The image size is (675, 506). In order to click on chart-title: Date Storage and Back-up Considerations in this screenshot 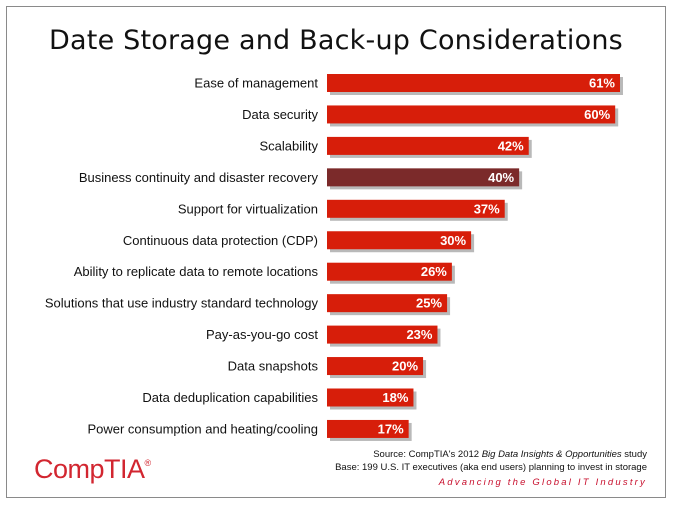, I will do `click(336, 40)`.